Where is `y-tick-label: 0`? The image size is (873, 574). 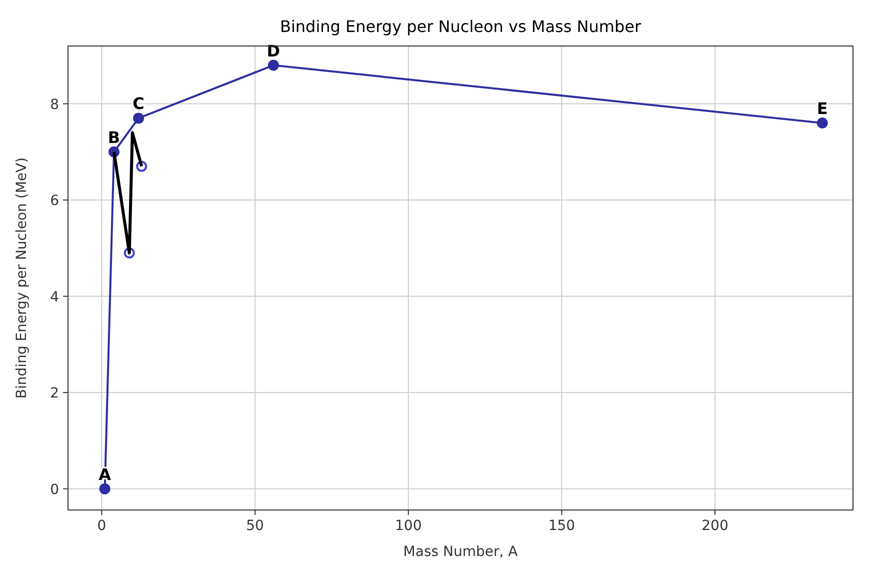 y-tick-label: 0 is located at coordinates (54, 490).